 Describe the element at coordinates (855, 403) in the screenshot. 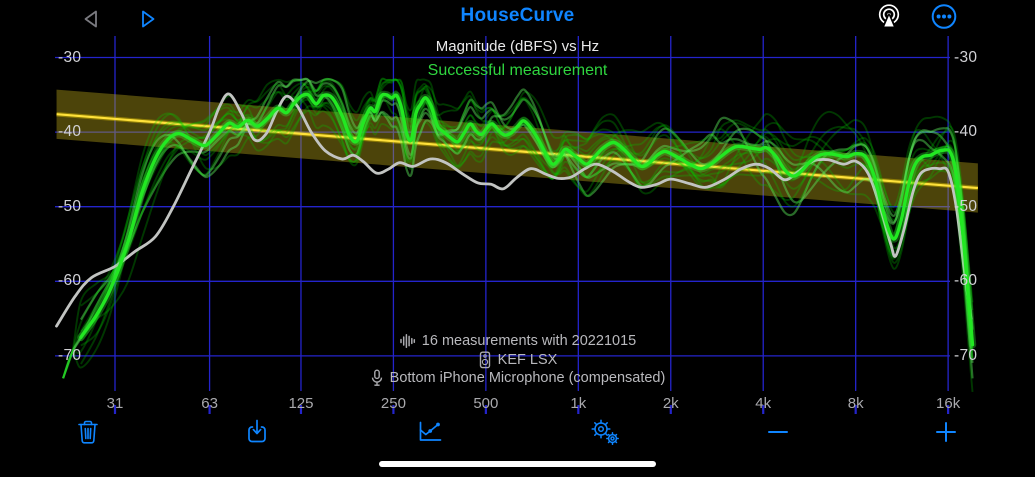

I see `x-axis-label: 8k` at that location.